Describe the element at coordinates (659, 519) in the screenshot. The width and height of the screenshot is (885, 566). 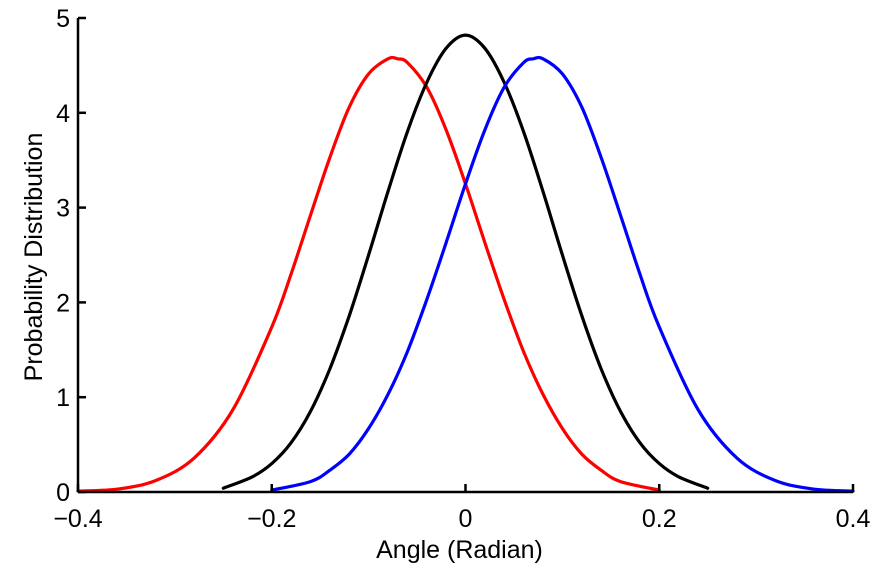
I see `x-tick-label: 0.2` at that location.